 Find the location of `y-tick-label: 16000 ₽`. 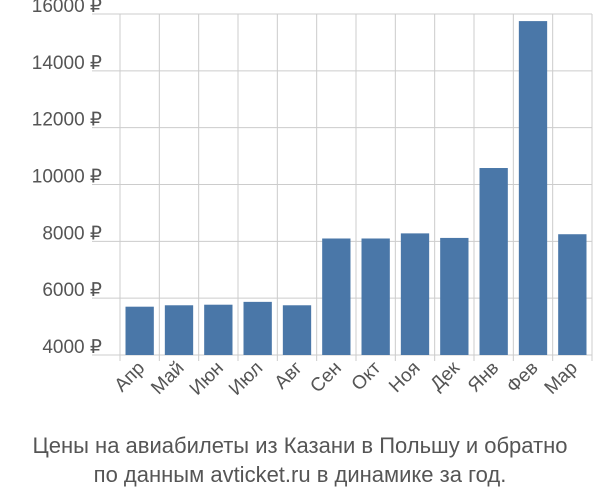

y-tick-label: 16000 ₽ is located at coordinates (67, 8).